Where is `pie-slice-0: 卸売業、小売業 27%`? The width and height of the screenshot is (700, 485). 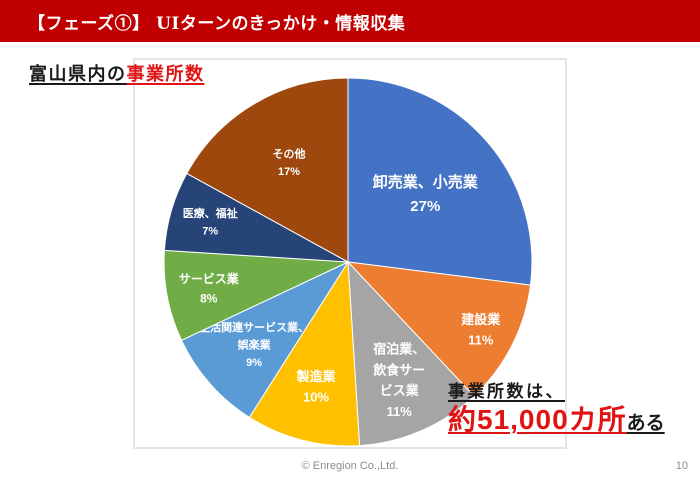
pie-slice-0: 卸売業、小売業 27% is located at coordinates (440, 181).